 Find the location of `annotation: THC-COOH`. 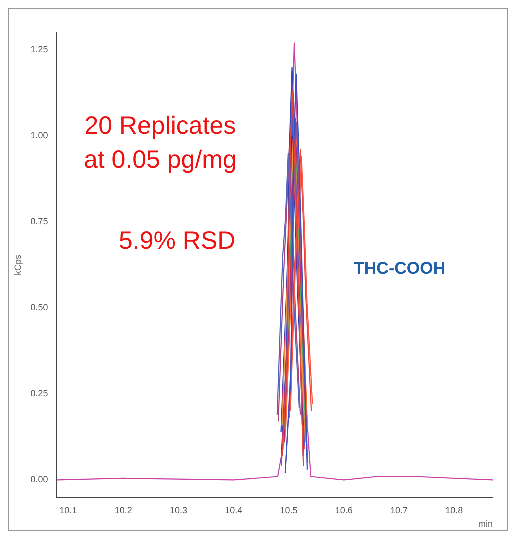

annotation: THC-COOH is located at coordinates (400, 269).